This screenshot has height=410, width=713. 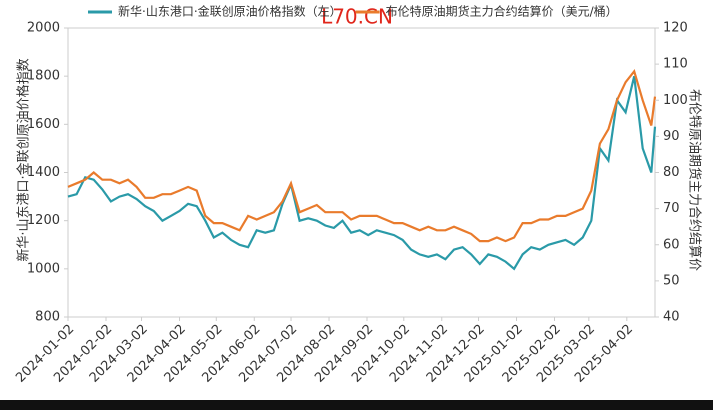 I want to click on y2-tick-label: 60, so click(x=671, y=244).